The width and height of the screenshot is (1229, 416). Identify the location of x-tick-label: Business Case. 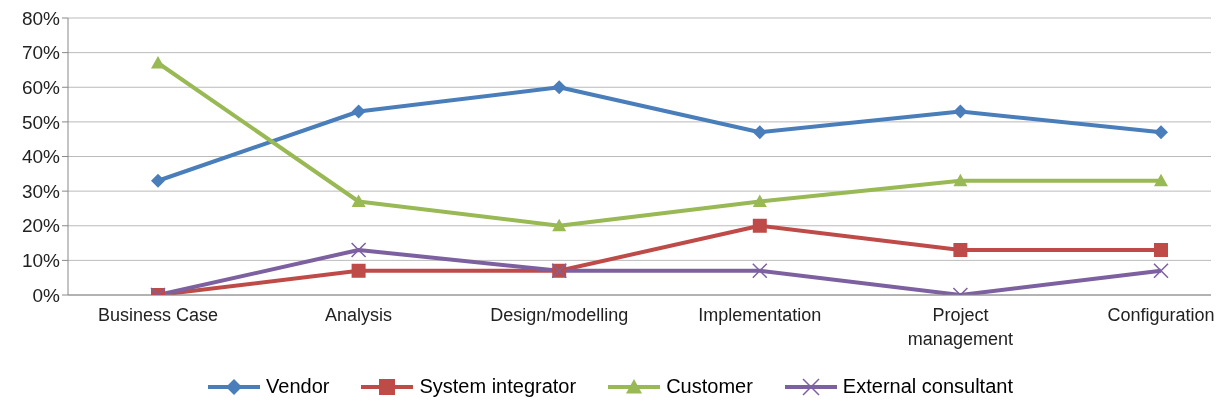
(158, 315).